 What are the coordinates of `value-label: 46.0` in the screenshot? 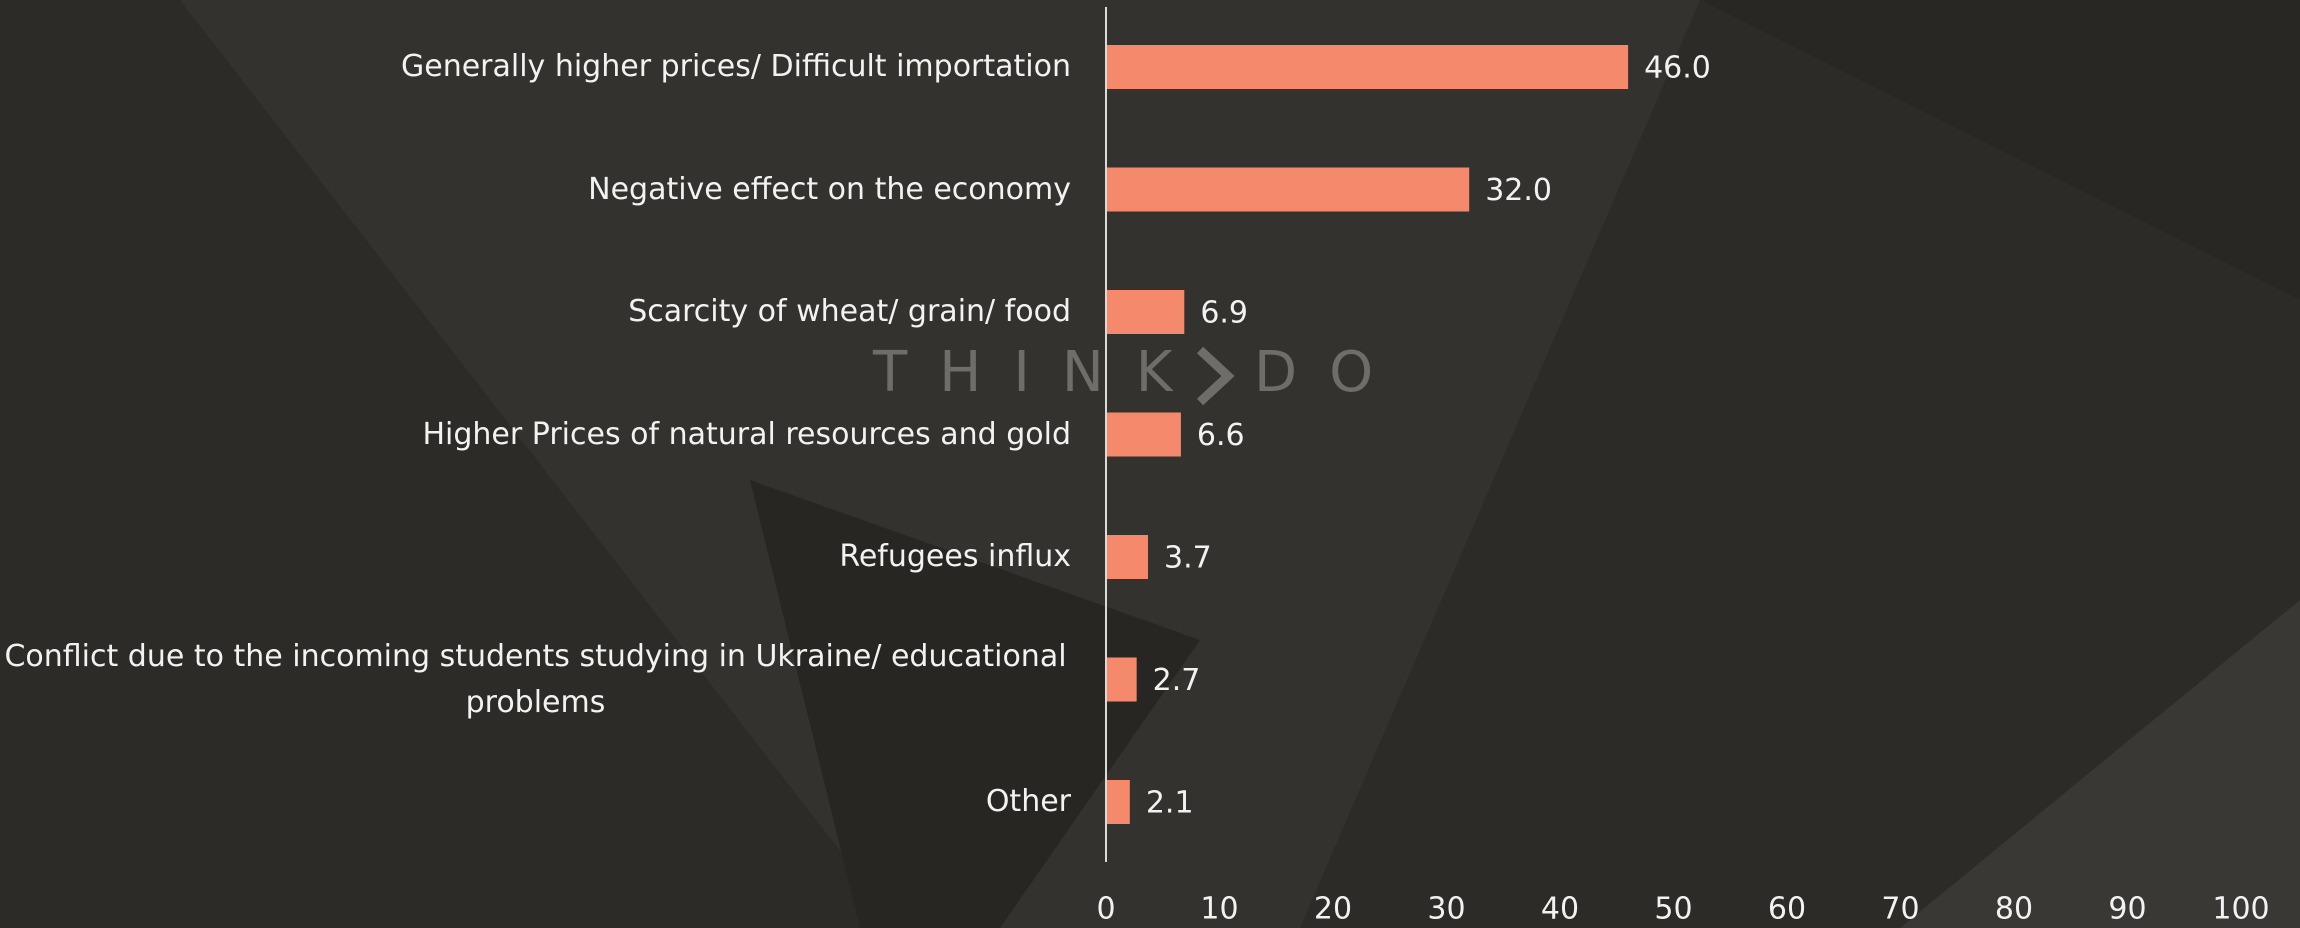 It's located at (1677, 68).